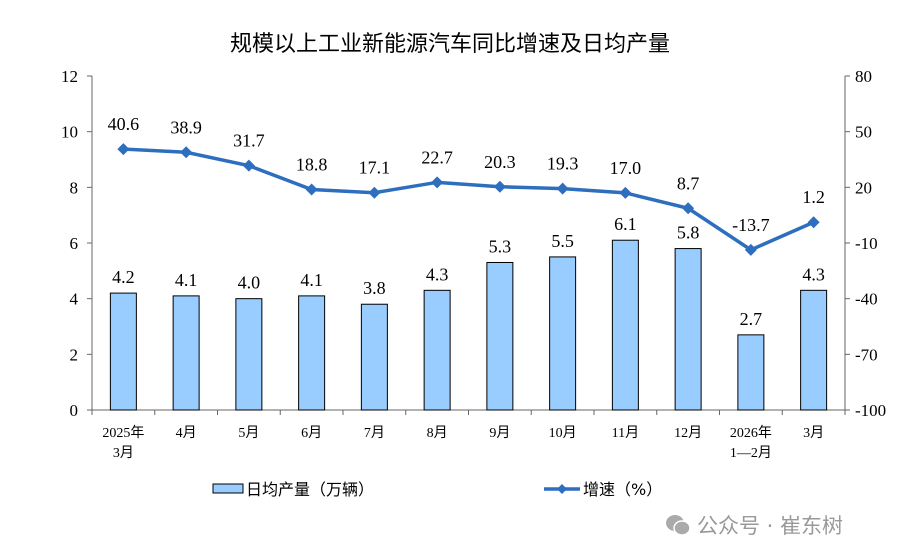 This screenshot has height=556, width=900. What do you see at coordinates (500, 162) in the screenshot?
I see `line-label: 20.3` at bounding box center [500, 162].